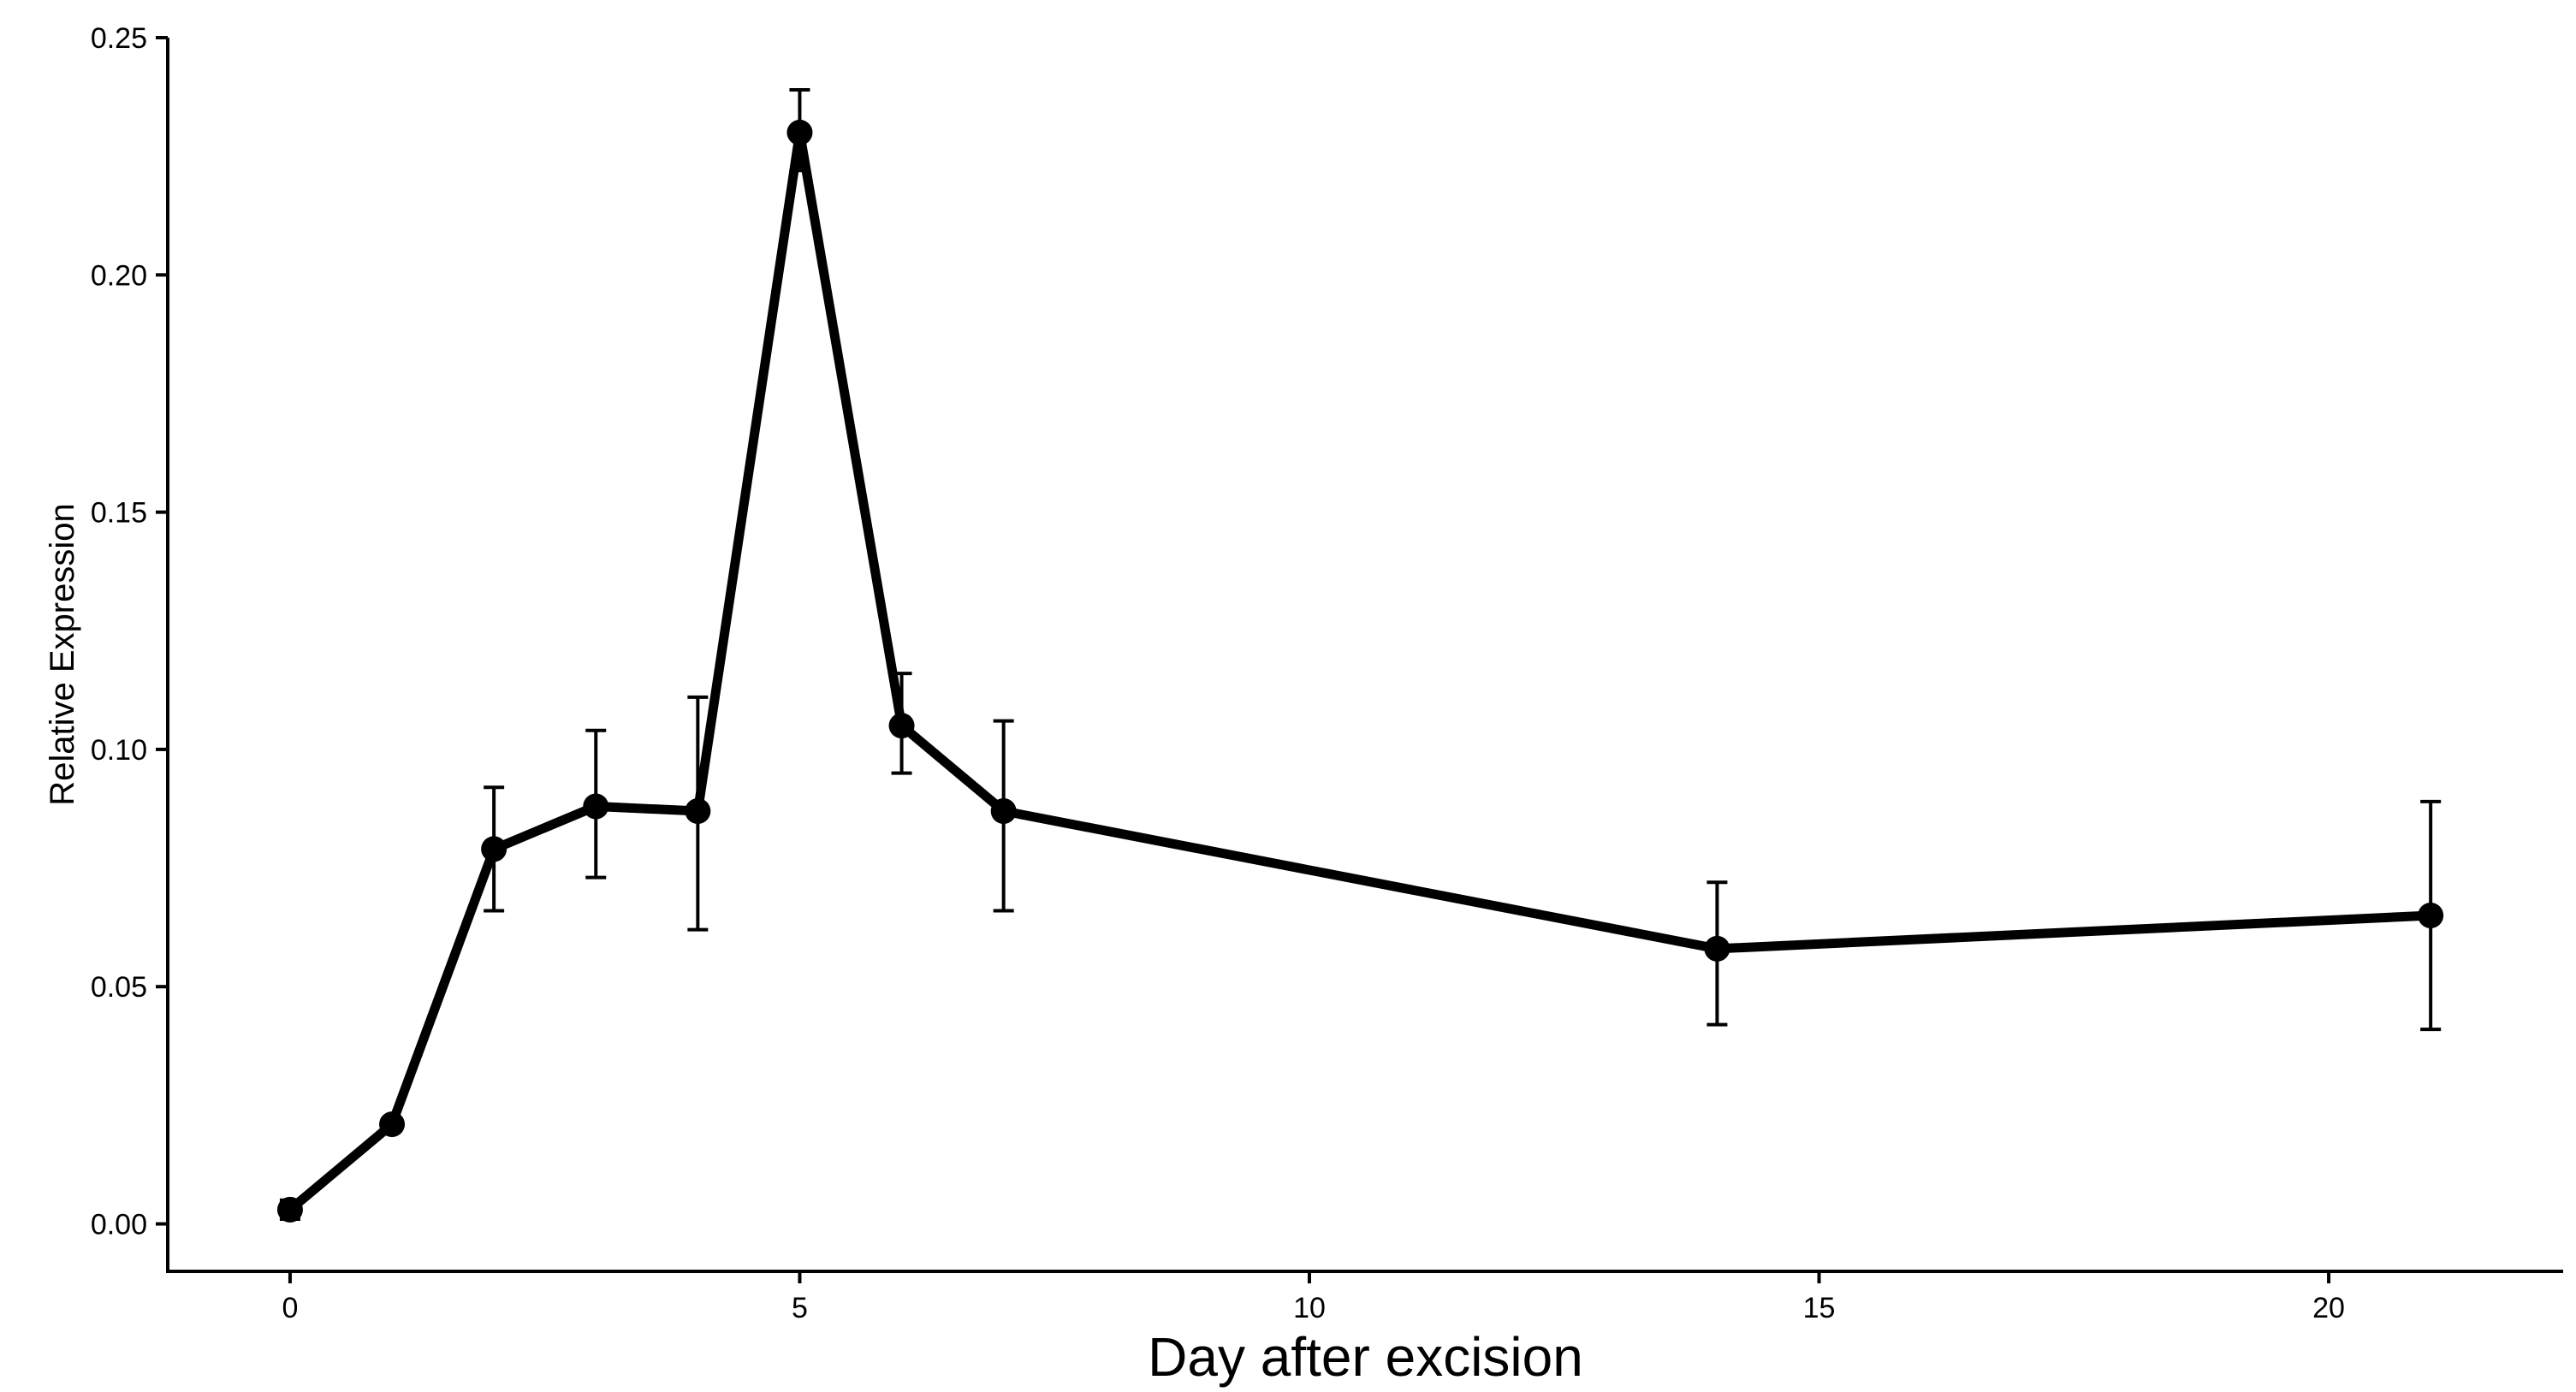 The height and width of the screenshot is (1392, 2576). I want to click on x-tick-label: 10, so click(1309, 1308).